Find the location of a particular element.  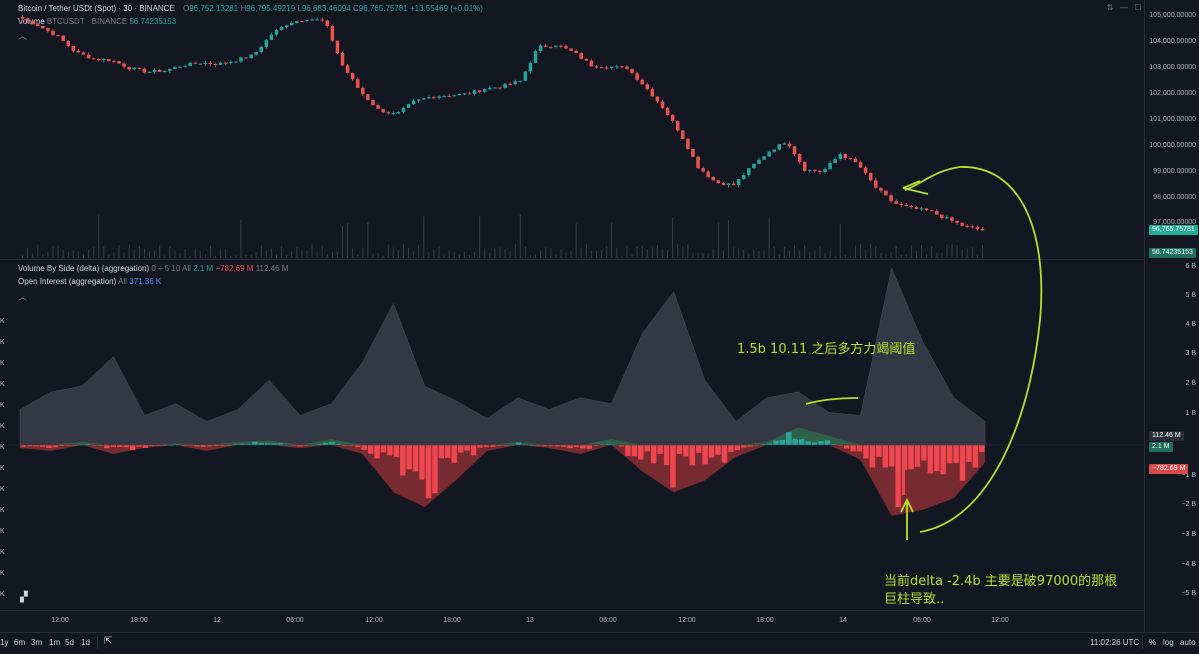

price-tick: 105,000.00000 is located at coordinates (1172, 15).